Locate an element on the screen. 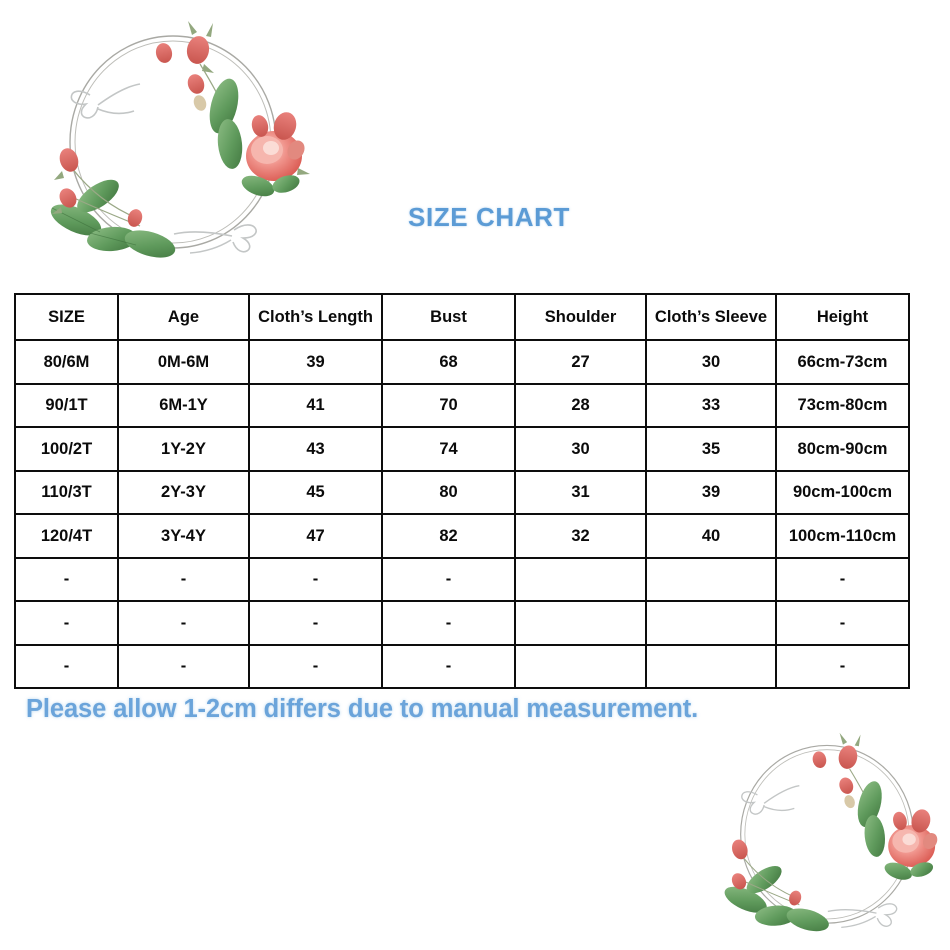  cell-size: 90/1T is located at coordinates (66, 405).